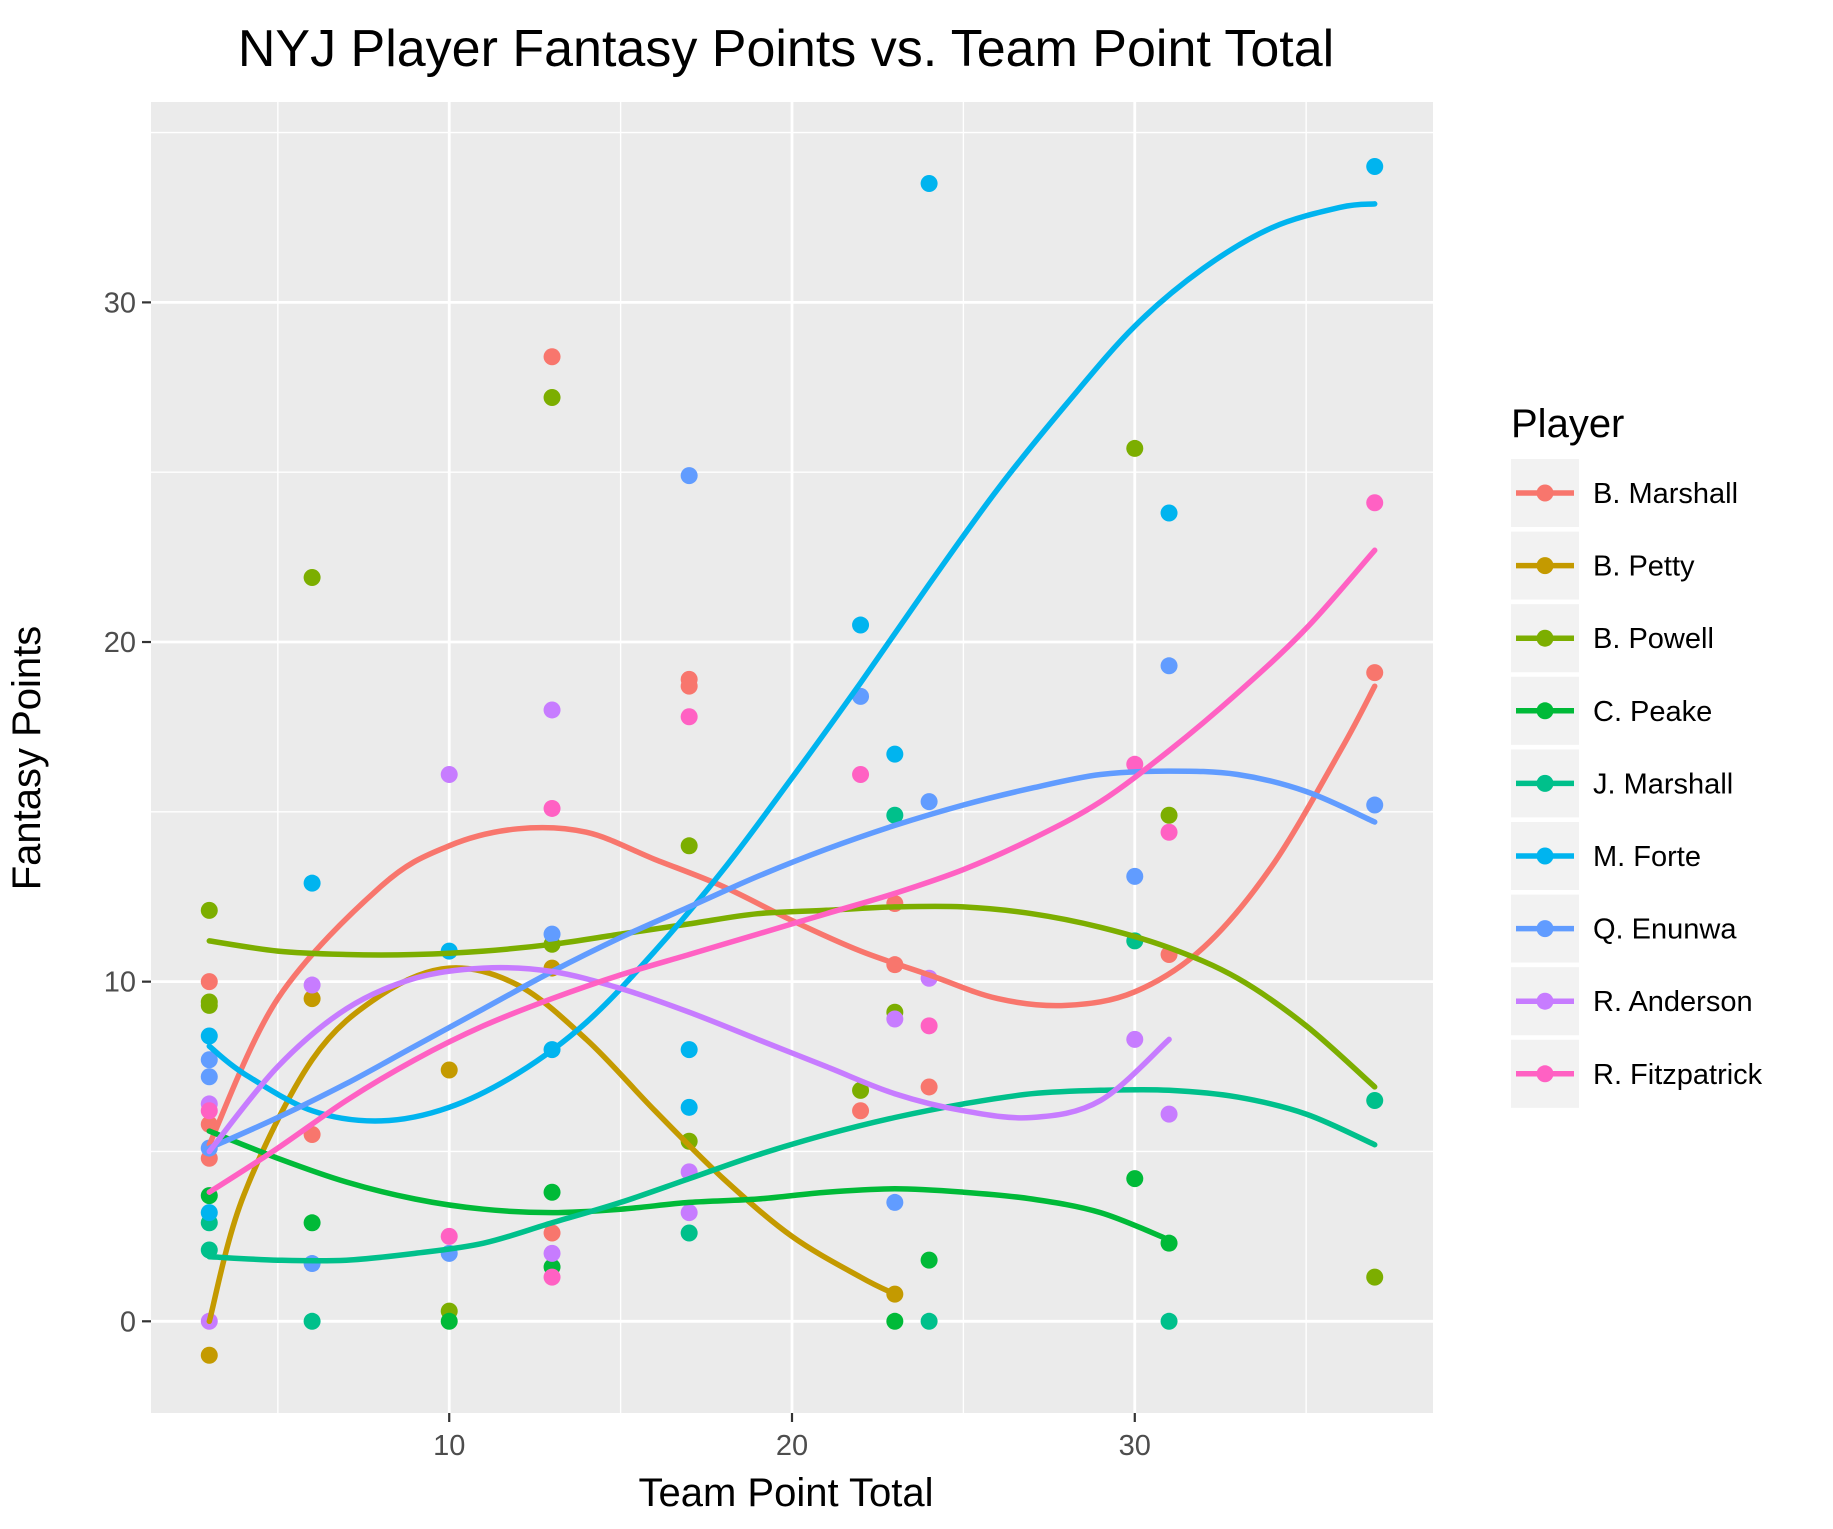 The image size is (1833, 1529). I want to click on trend-line-b-powell, so click(792, 996).